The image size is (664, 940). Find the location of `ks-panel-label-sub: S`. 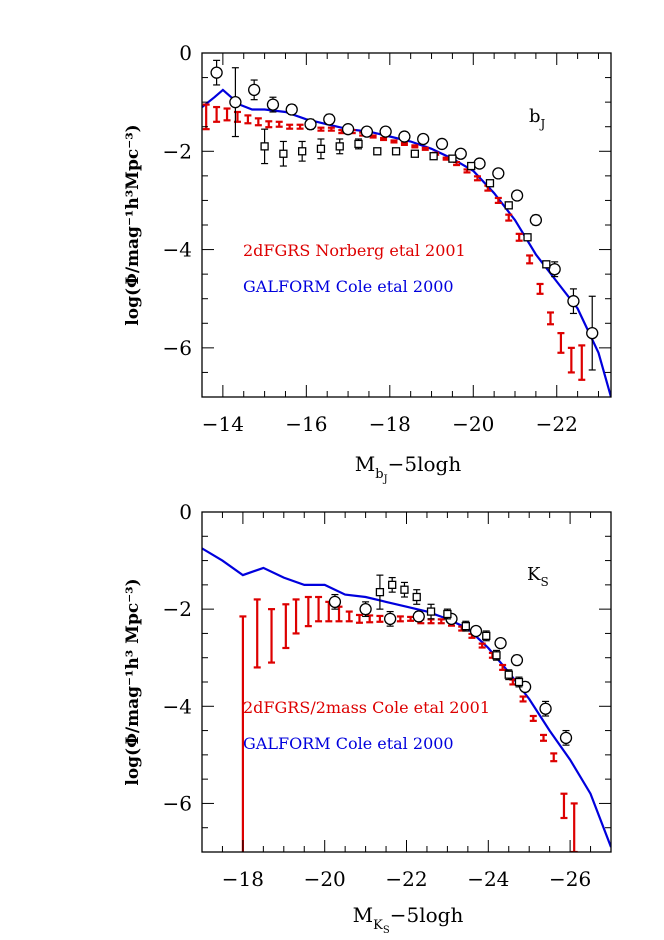

ks-panel-label-sub: S is located at coordinates (544, 582).